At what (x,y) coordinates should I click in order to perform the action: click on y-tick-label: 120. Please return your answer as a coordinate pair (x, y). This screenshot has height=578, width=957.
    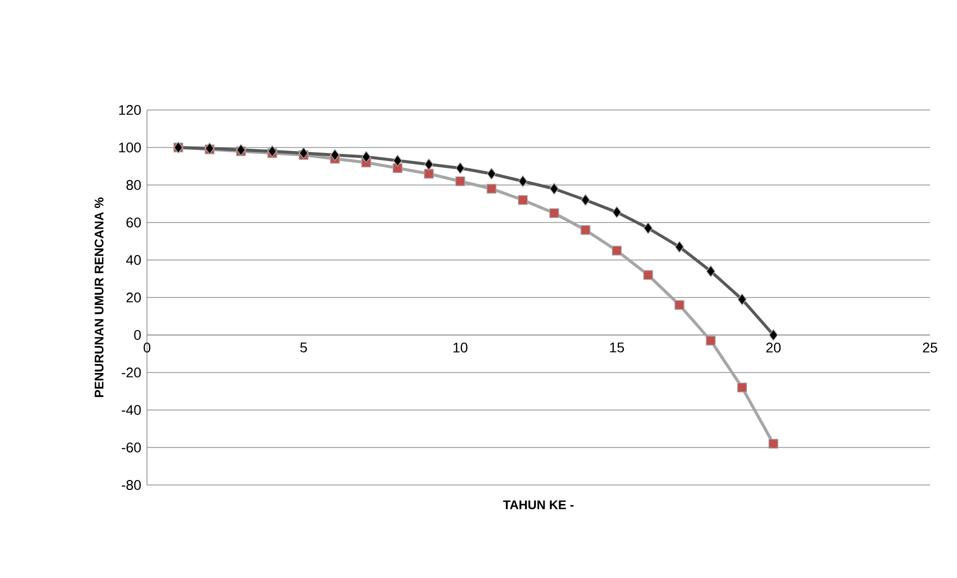
    Looking at the image, I should click on (130, 110).